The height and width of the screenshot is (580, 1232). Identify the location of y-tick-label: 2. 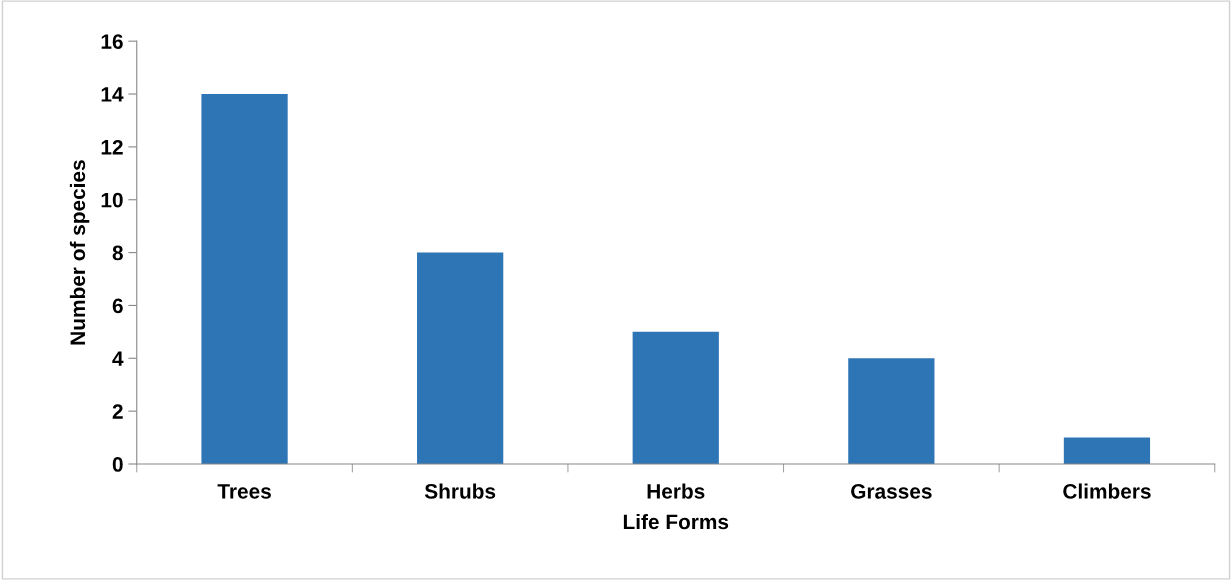
(117, 411).